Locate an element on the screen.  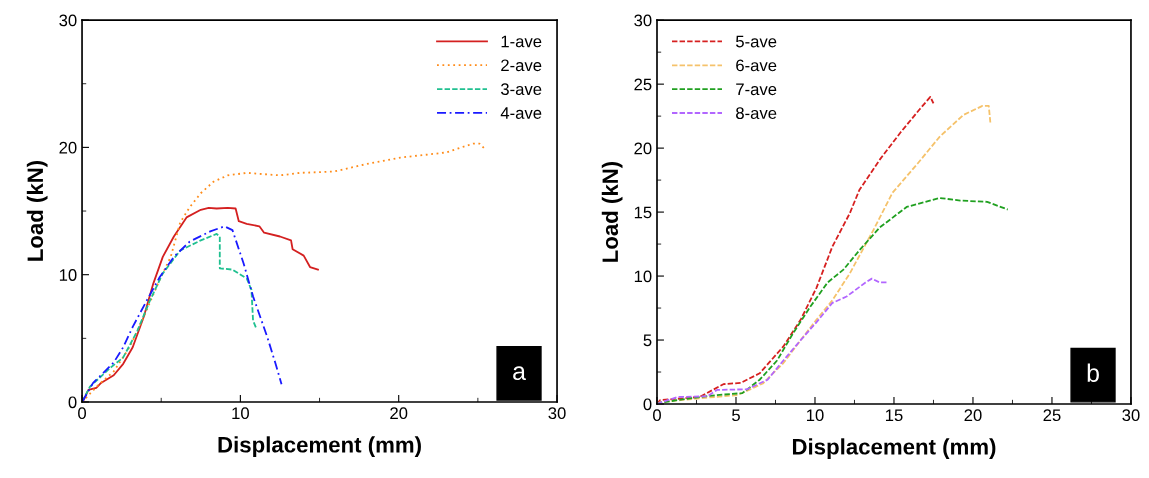
legend-label: 5-ave is located at coordinates (756, 41).